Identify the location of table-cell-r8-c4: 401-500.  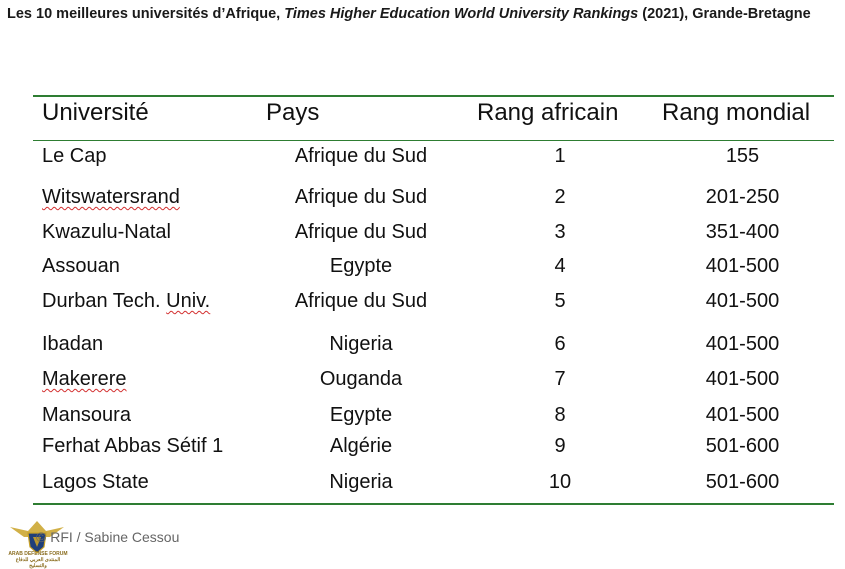
(742, 415).